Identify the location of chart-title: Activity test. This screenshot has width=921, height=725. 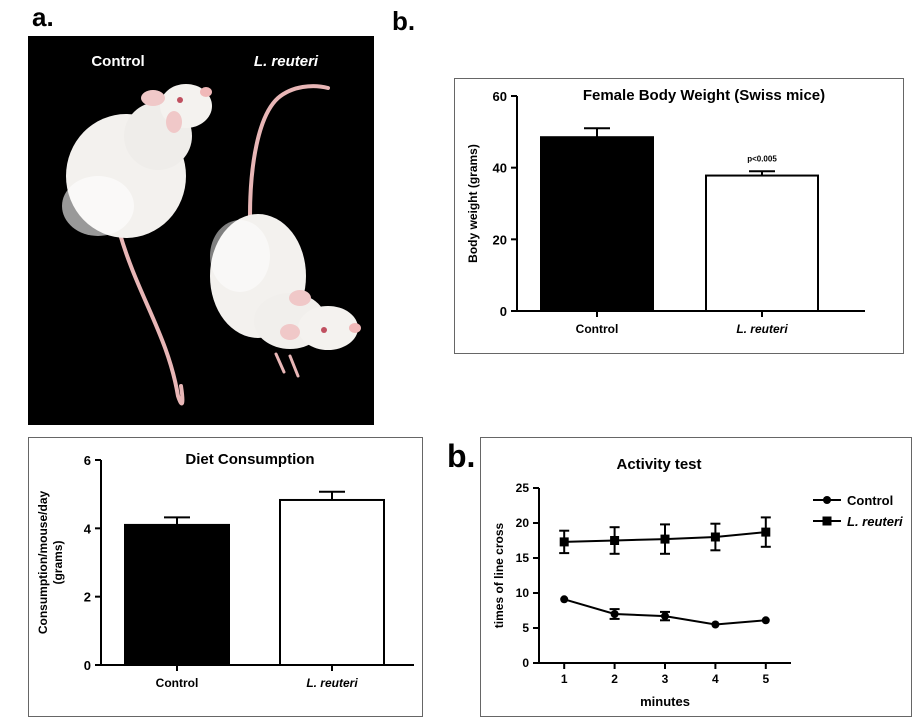
(658, 464).